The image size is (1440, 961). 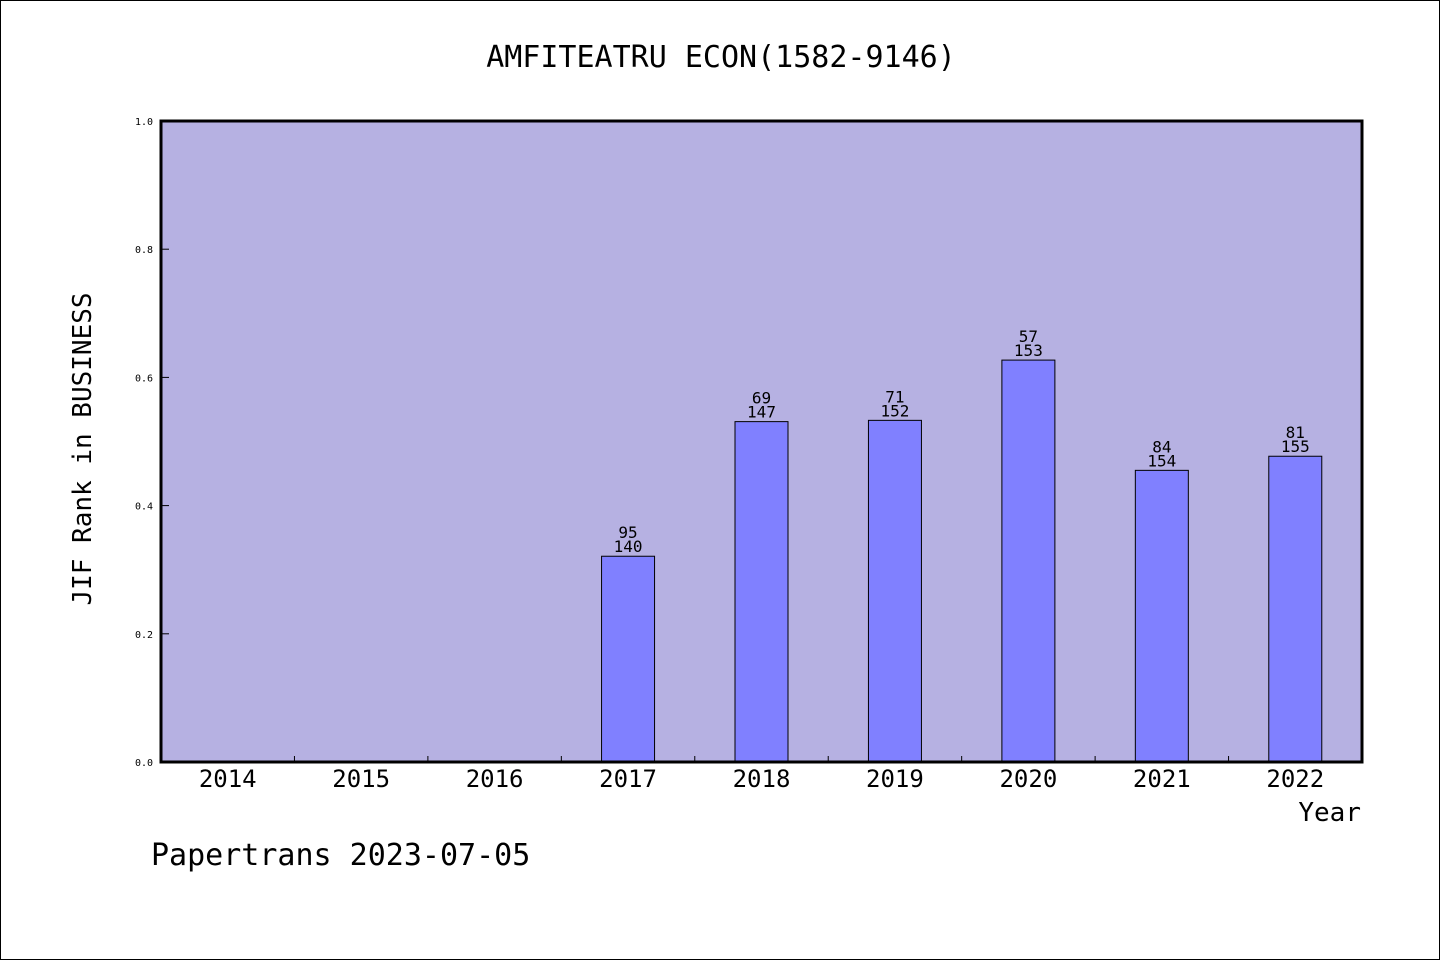 I want to click on y-tick-label: 0.2, so click(x=144, y=635).